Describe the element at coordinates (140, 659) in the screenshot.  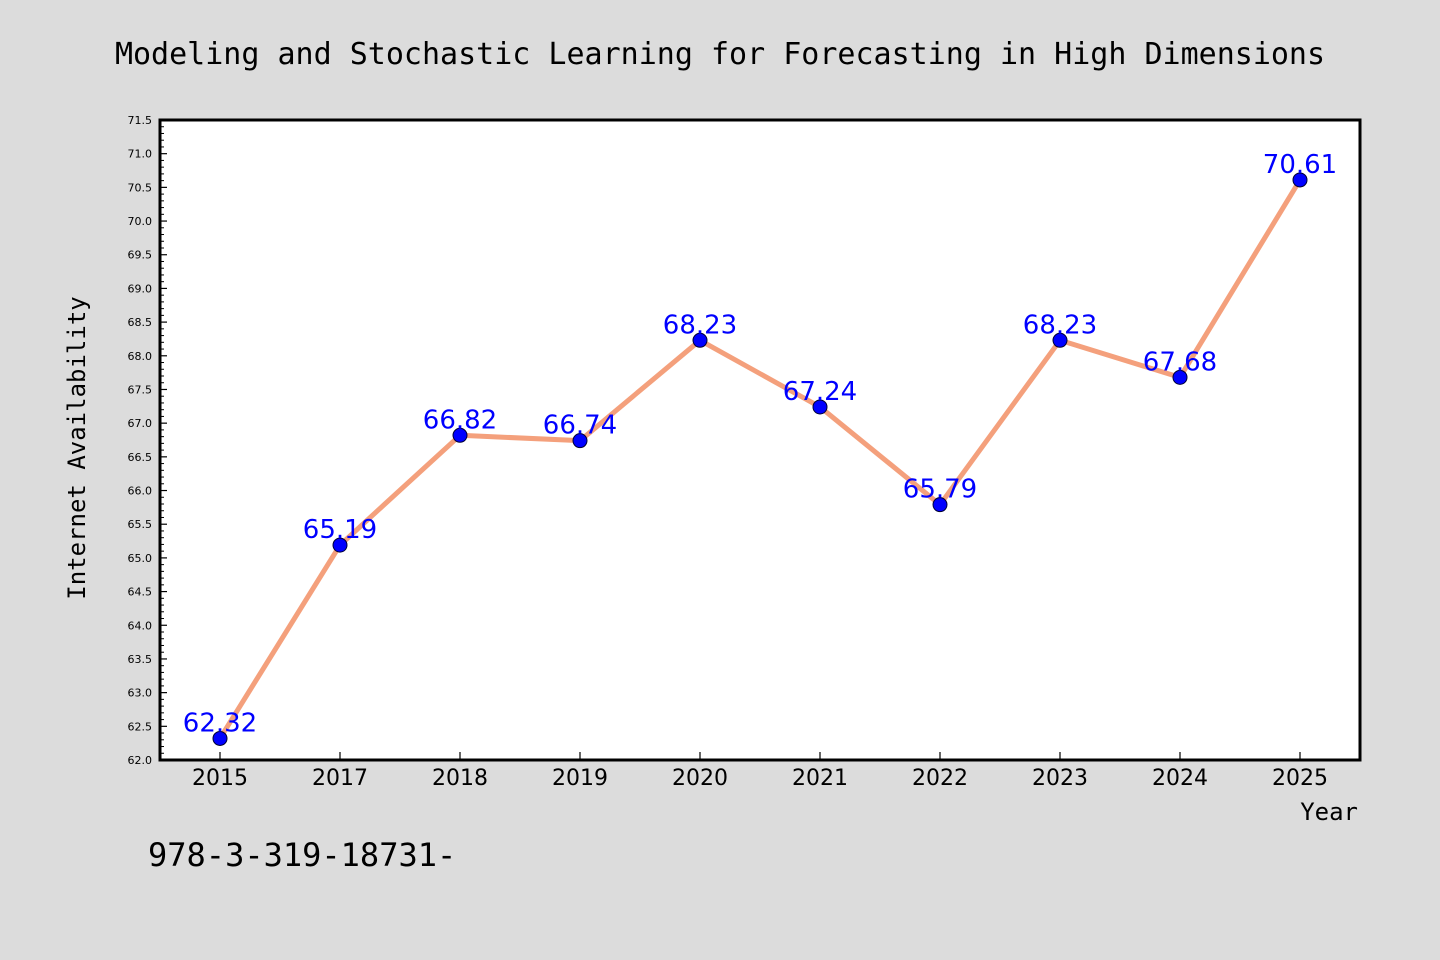
I see `y-tick-label: 63.5` at that location.